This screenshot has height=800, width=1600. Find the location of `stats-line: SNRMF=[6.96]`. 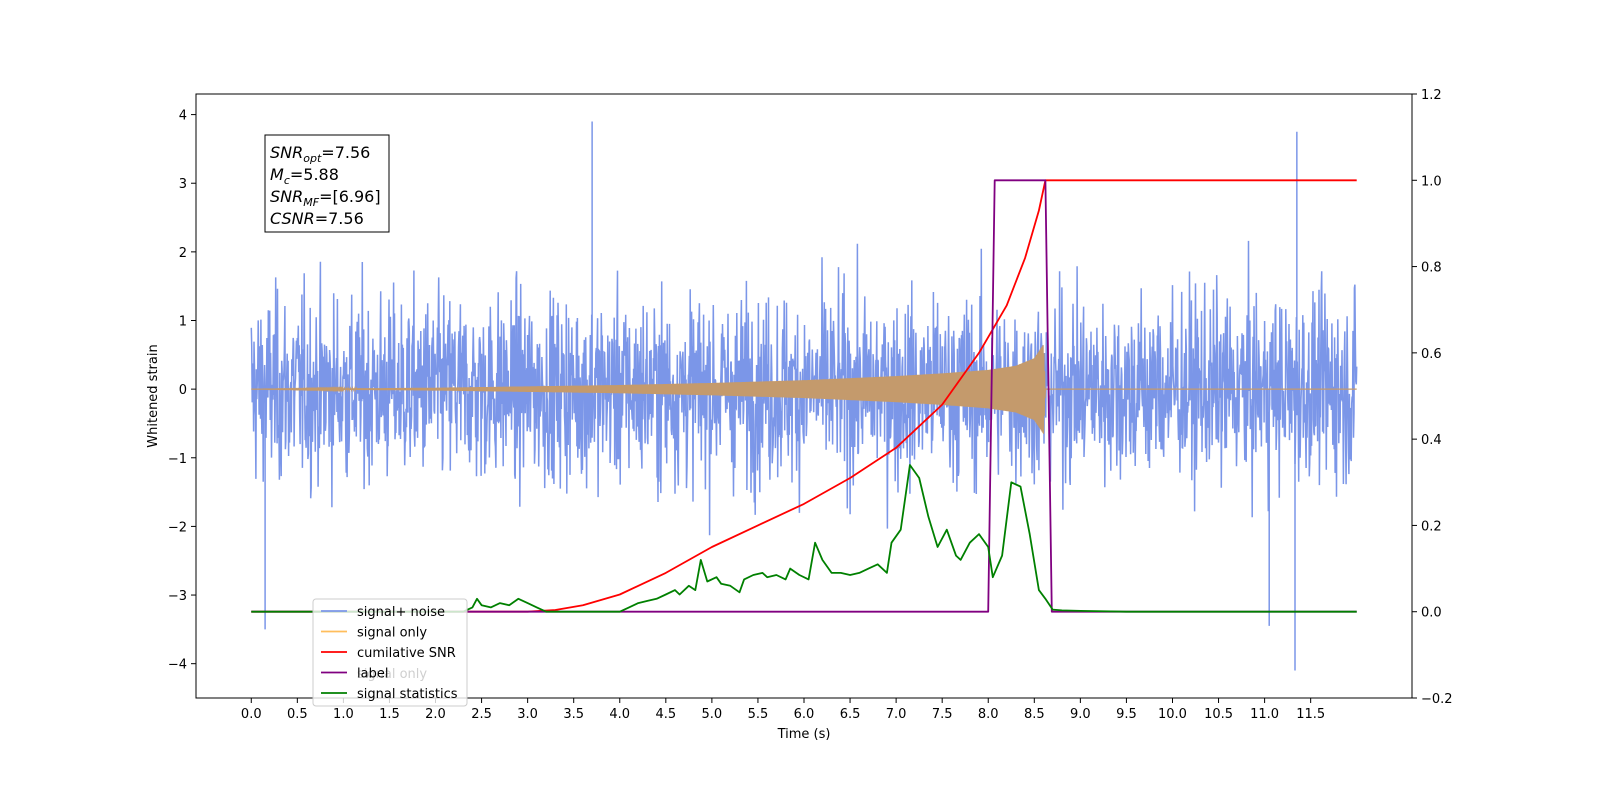

stats-line: SNRMF=[6.96] is located at coordinates (325, 198).